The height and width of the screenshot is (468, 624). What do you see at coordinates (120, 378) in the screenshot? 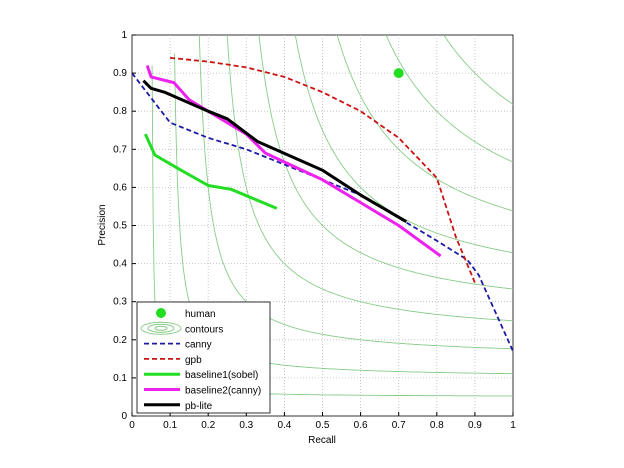
I see `y-tick-label: 0.1` at bounding box center [120, 378].